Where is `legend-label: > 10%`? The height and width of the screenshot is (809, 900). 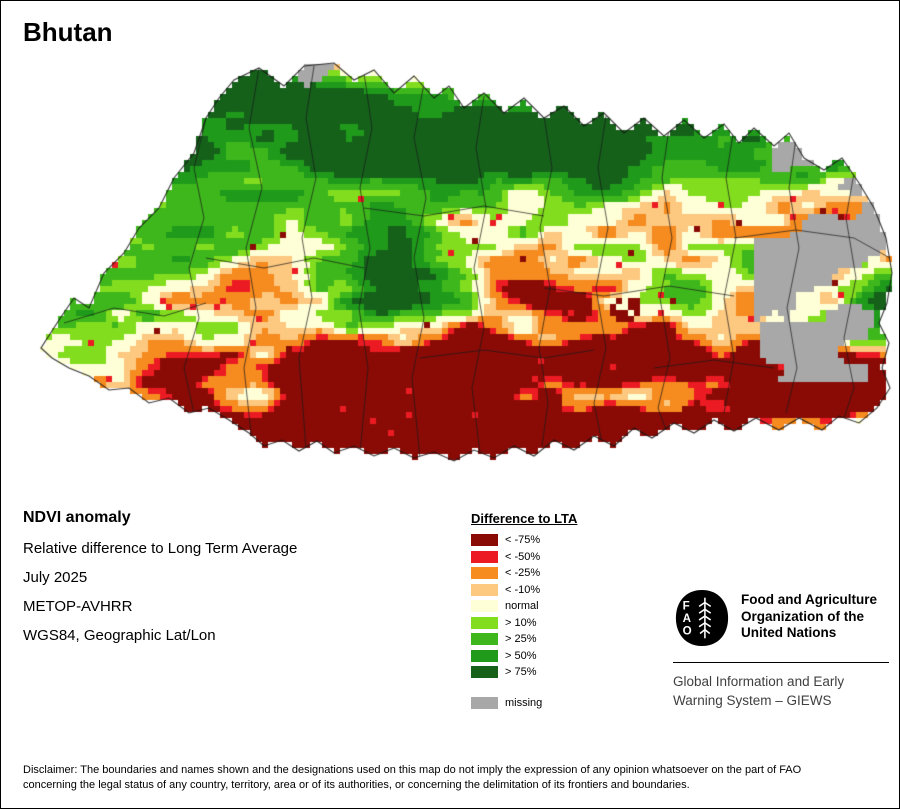
legend-label: > 10% is located at coordinates (521, 622).